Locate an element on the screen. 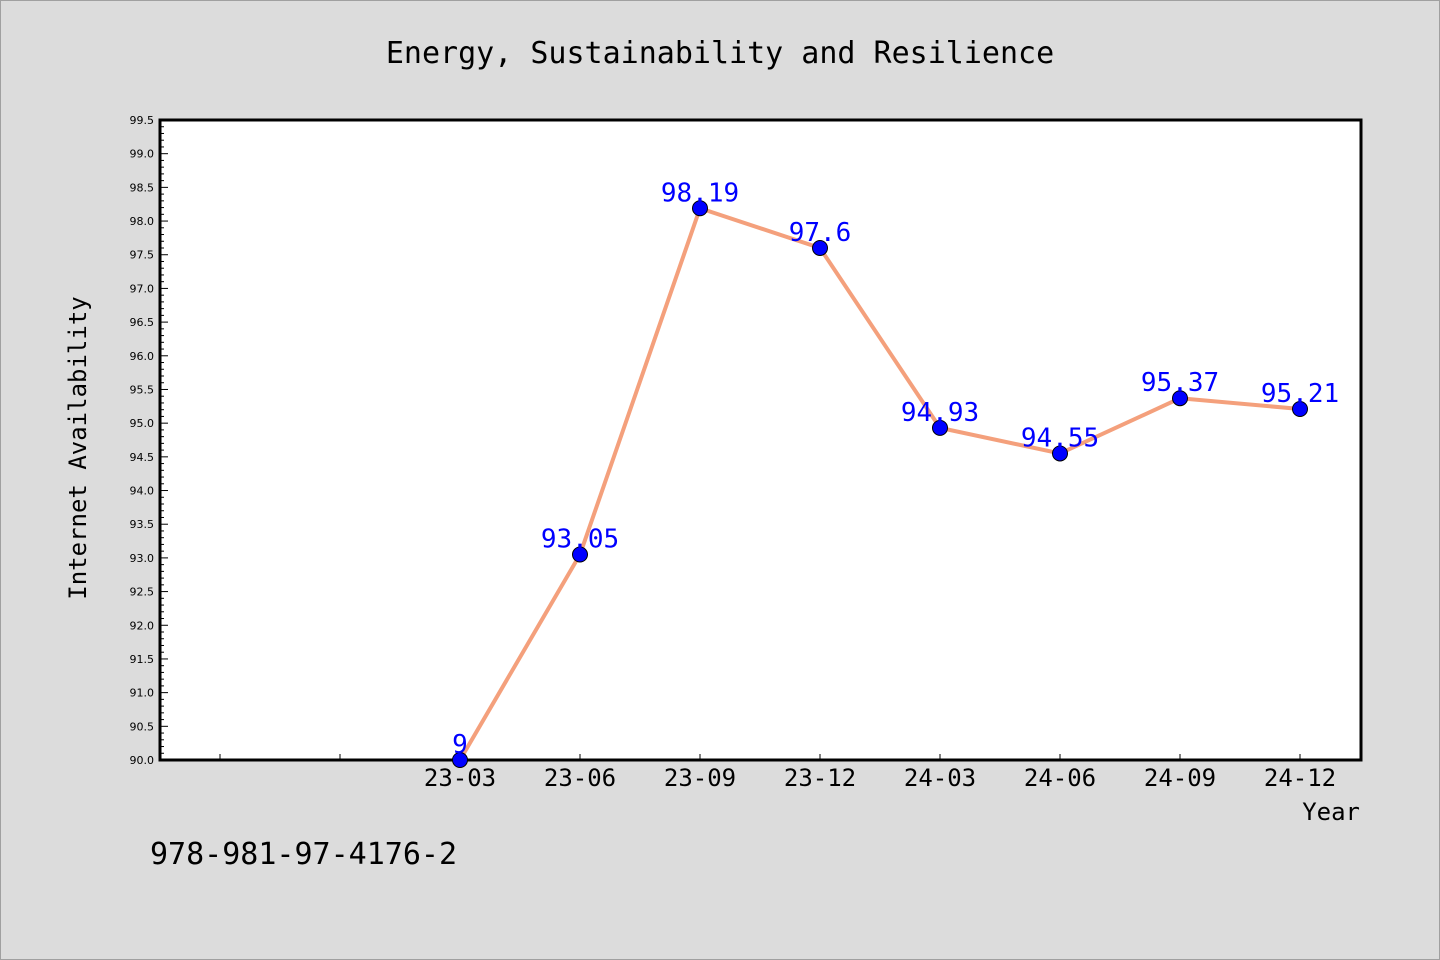  x-axis: 23-03 23-06 23-09 23-12 24-03 24-06 24-09 24-12 is located at coordinates (777, 773).